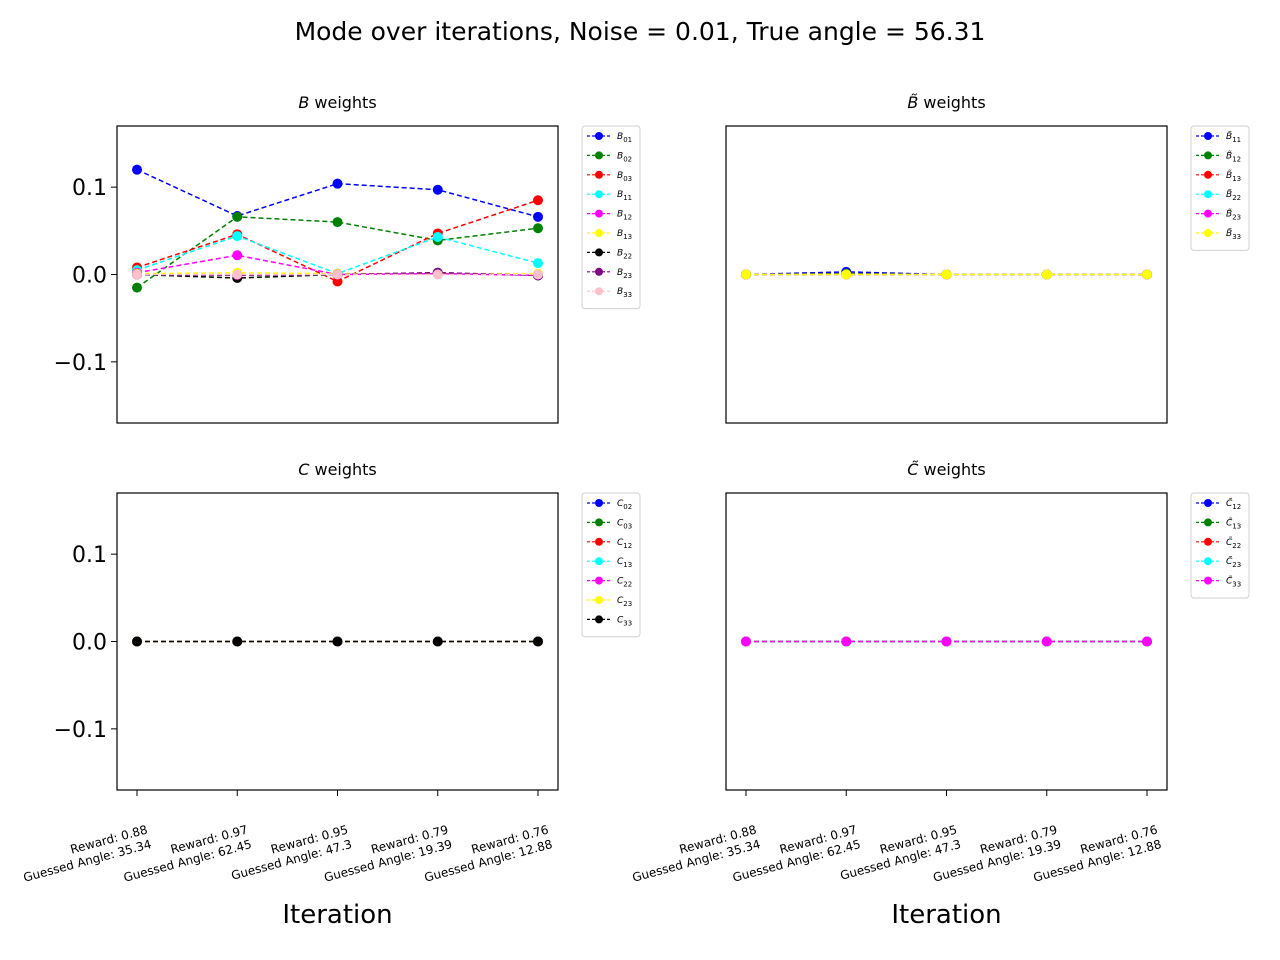 Image resolution: width=1280 pixels, height=960 pixels. What do you see at coordinates (624, 602) in the screenshot?
I see `legend-label: C23` at bounding box center [624, 602].